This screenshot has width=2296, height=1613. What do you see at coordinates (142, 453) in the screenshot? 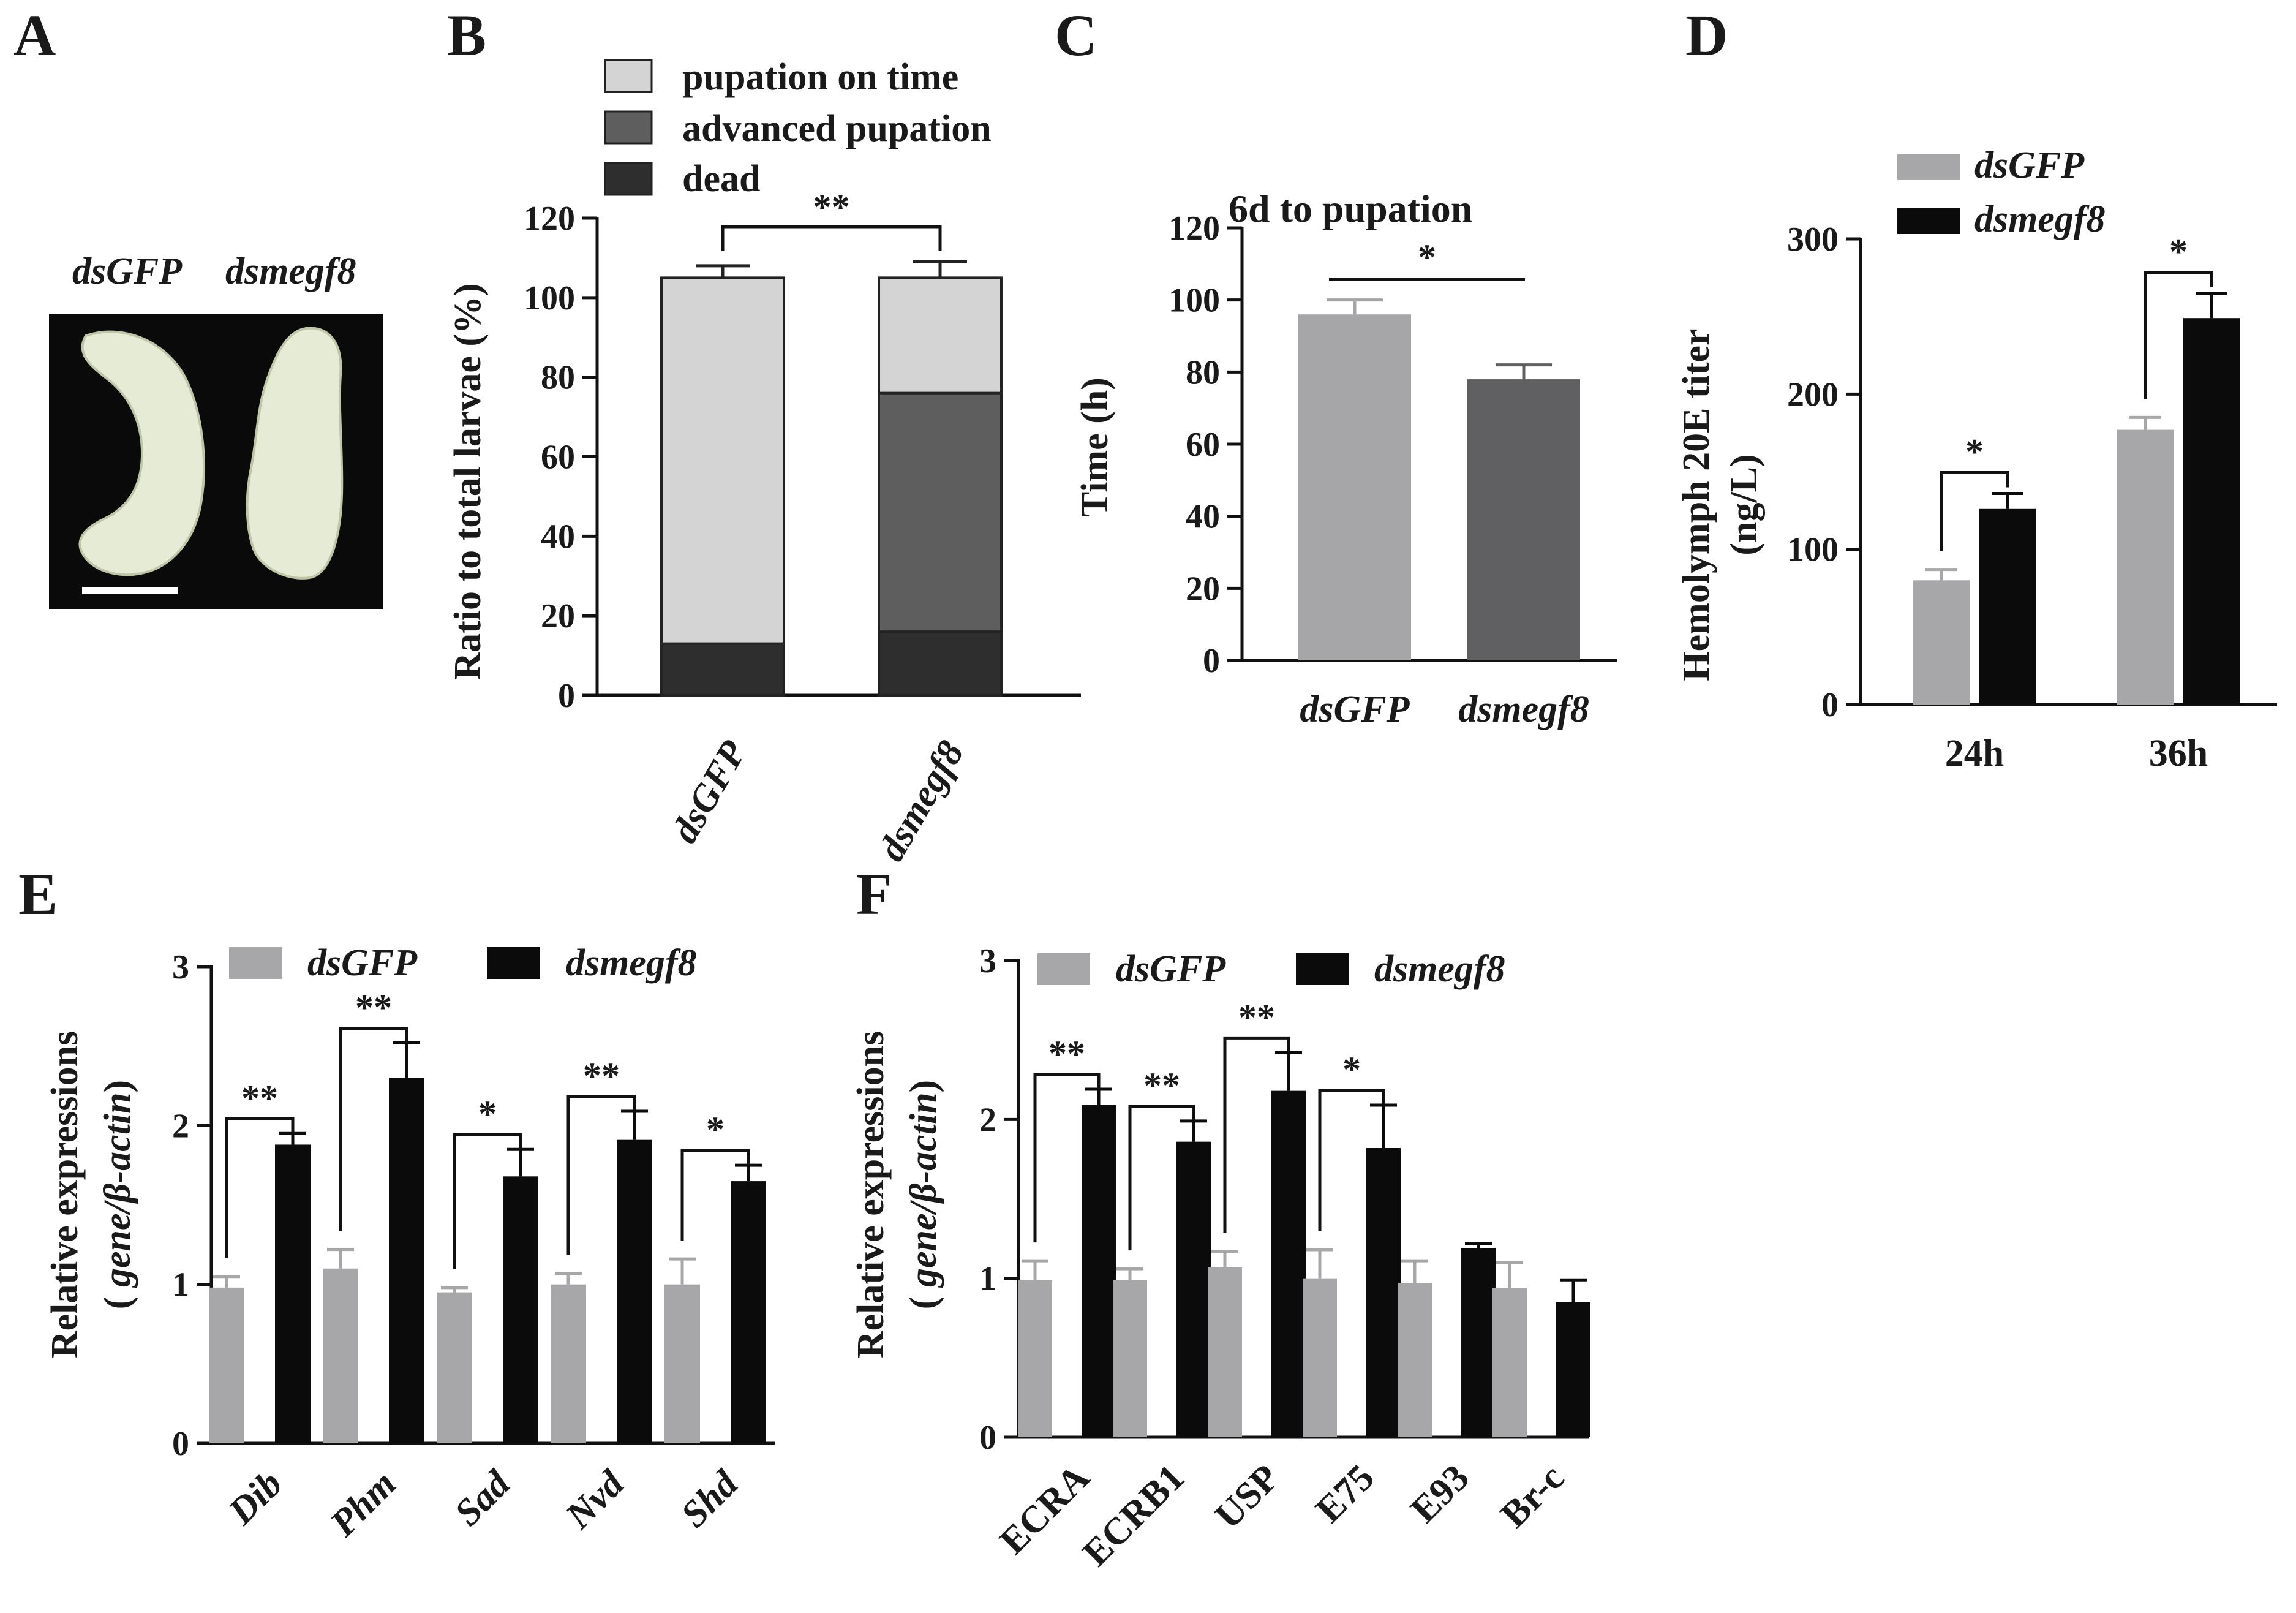
I see `larva-dsgfp` at bounding box center [142, 453].